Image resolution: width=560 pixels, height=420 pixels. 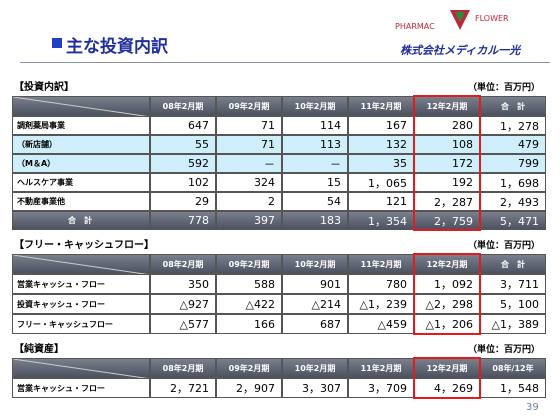 I want to click on table-cell: 2, so click(x=249, y=201).